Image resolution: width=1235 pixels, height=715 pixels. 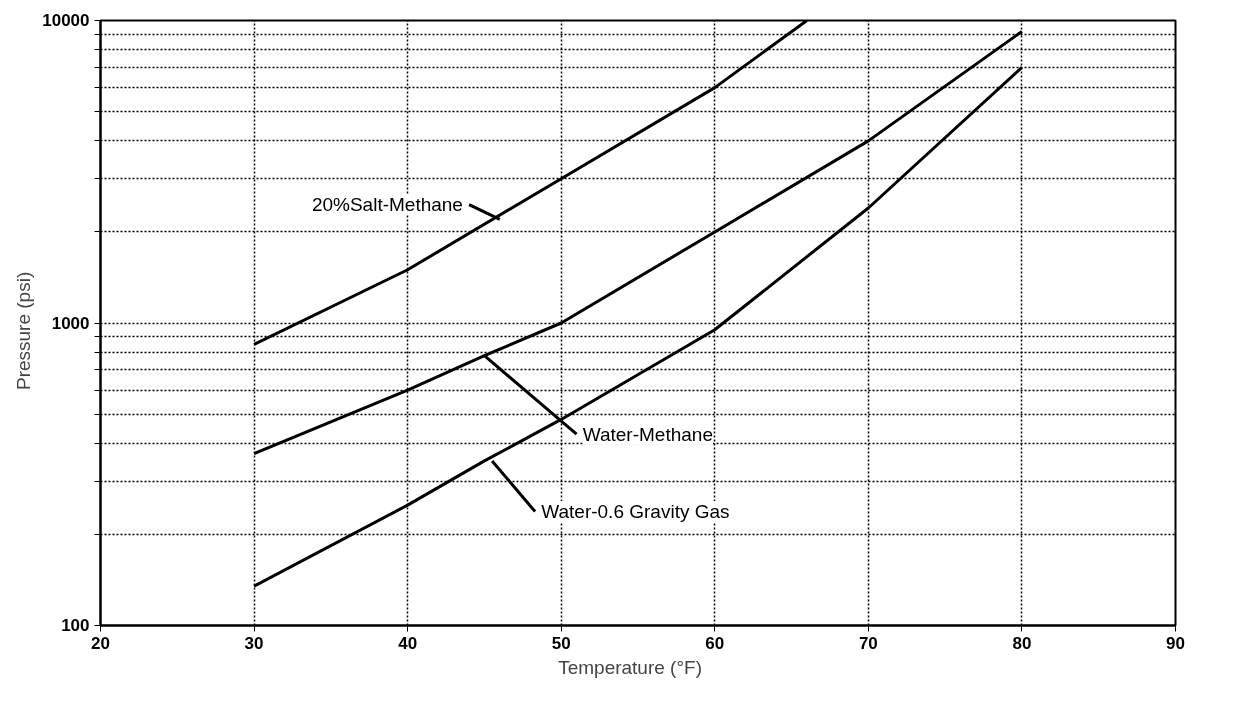 I want to click on x-tick-label: 50, so click(x=561, y=643).